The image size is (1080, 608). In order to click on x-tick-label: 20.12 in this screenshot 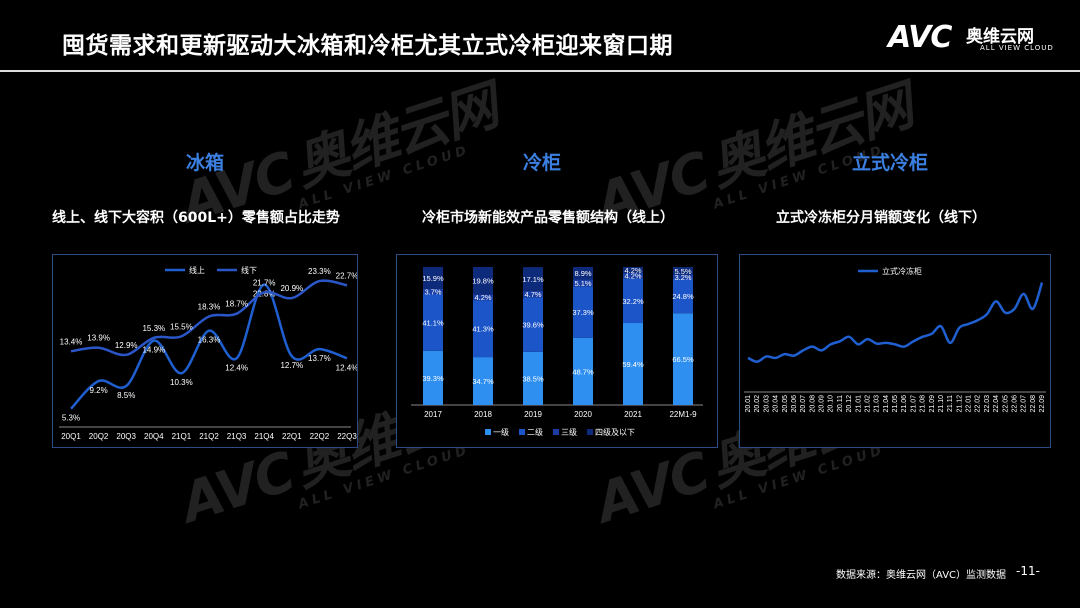, I will do `click(849, 404)`.